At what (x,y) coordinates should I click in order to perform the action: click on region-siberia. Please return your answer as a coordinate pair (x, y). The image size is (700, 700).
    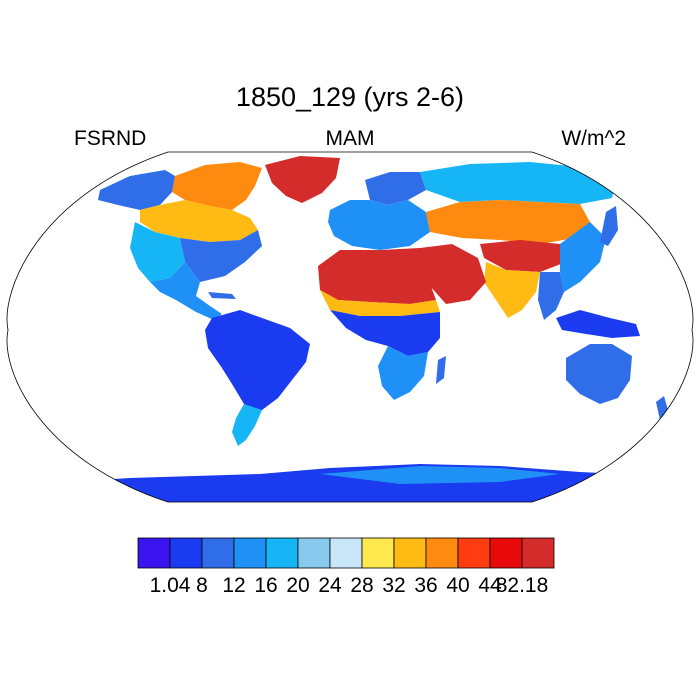
    Looking at the image, I should click on (518, 183).